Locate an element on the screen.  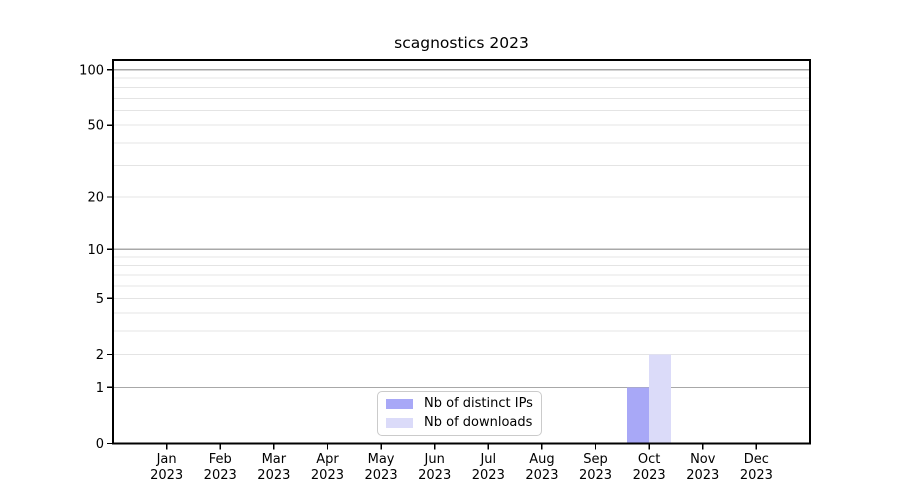
legend-label: Nb of distinct IPs is located at coordinates (478, 403).